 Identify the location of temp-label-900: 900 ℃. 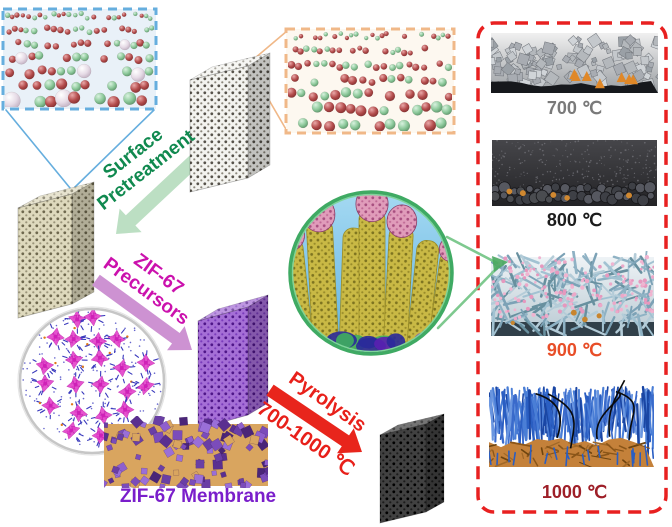
(574, 350).